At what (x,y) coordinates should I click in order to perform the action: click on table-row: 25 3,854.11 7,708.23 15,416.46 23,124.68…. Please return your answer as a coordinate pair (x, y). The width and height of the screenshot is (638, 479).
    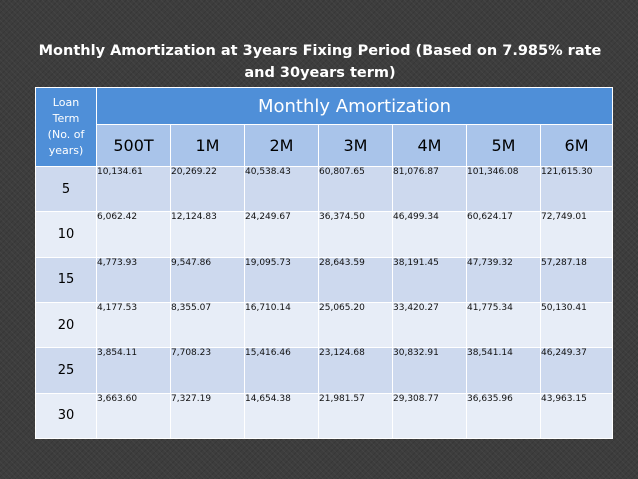
    Looking at the image, I should click on (324, 370).